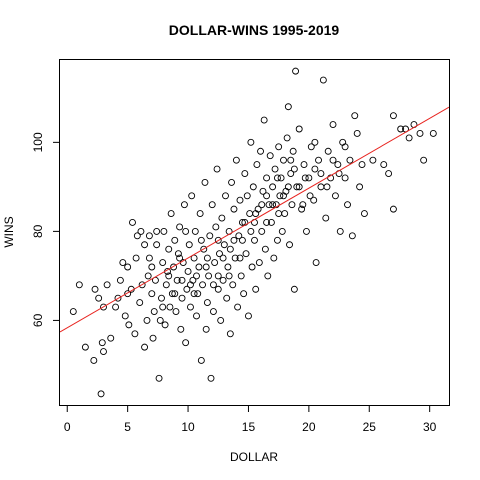  I want to click on x-axis: 0 5 10 15 20 25 30, so click(250, 419).